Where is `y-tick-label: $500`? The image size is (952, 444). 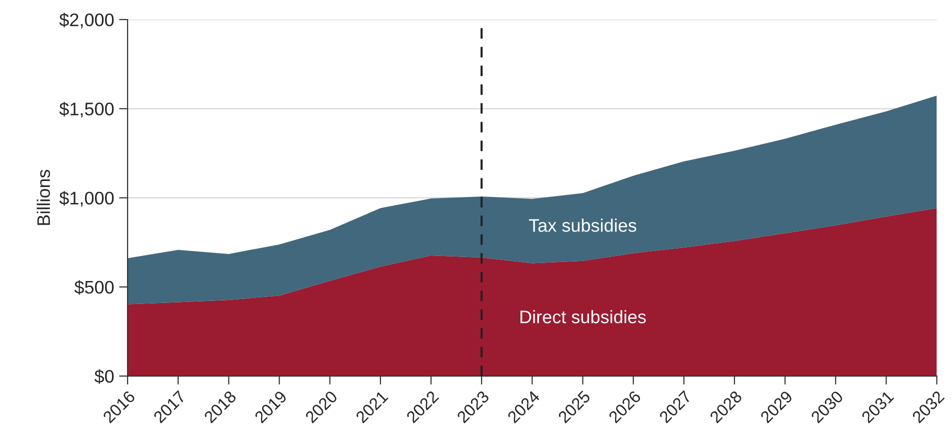 y-tick-label: $500 is located at coordinates (94, 287).